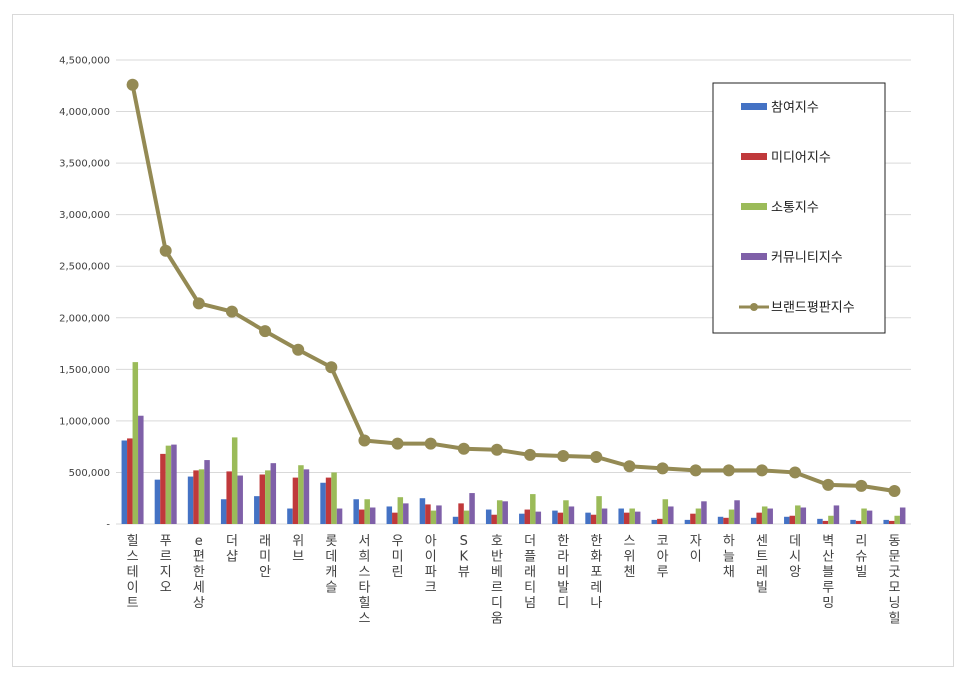 This screenshot has height=679, width=966. I want to click on legend-swatch-marker, so click(754, 307).